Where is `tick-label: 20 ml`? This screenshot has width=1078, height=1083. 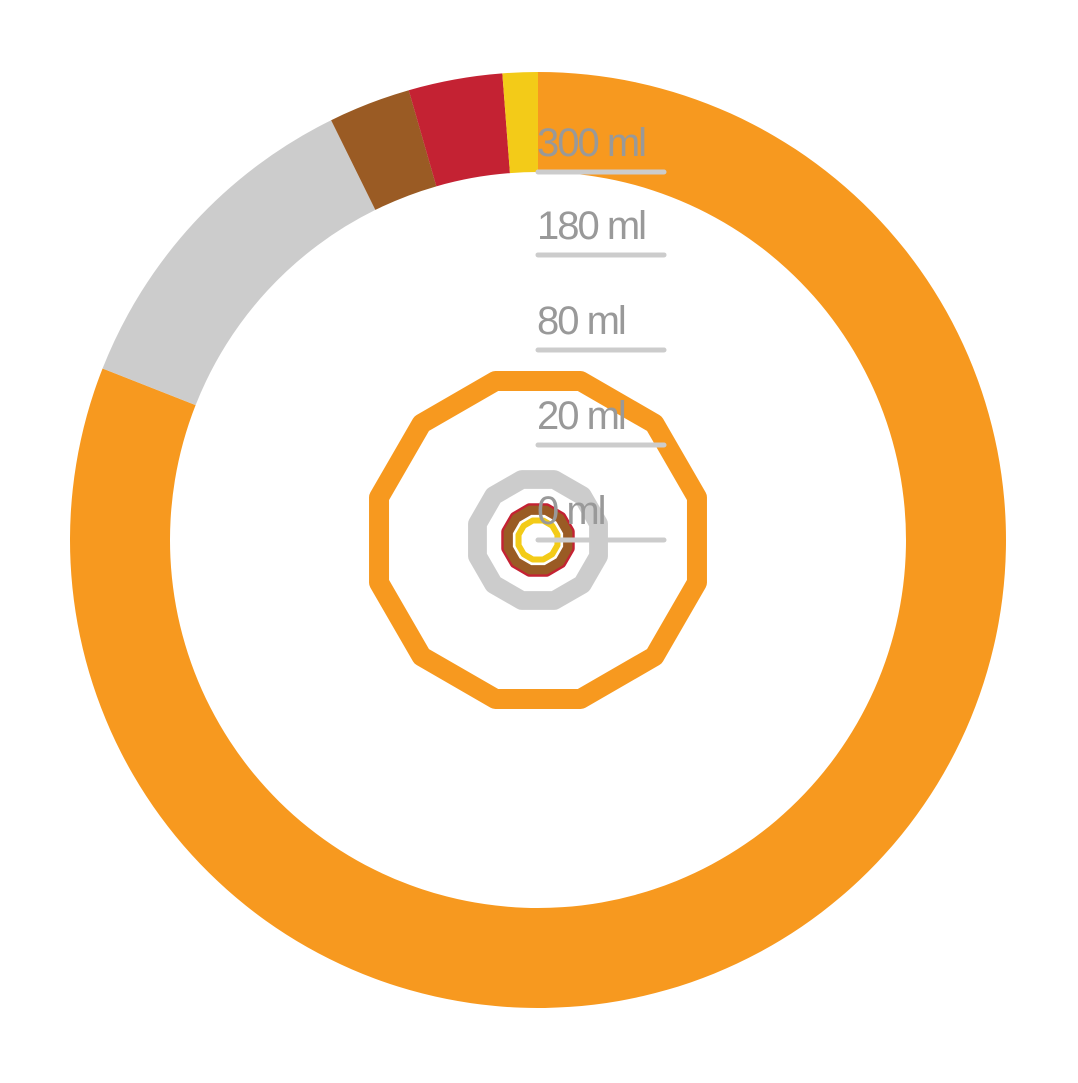 tick-label: 20 ml is located at coordinates (581, 416).